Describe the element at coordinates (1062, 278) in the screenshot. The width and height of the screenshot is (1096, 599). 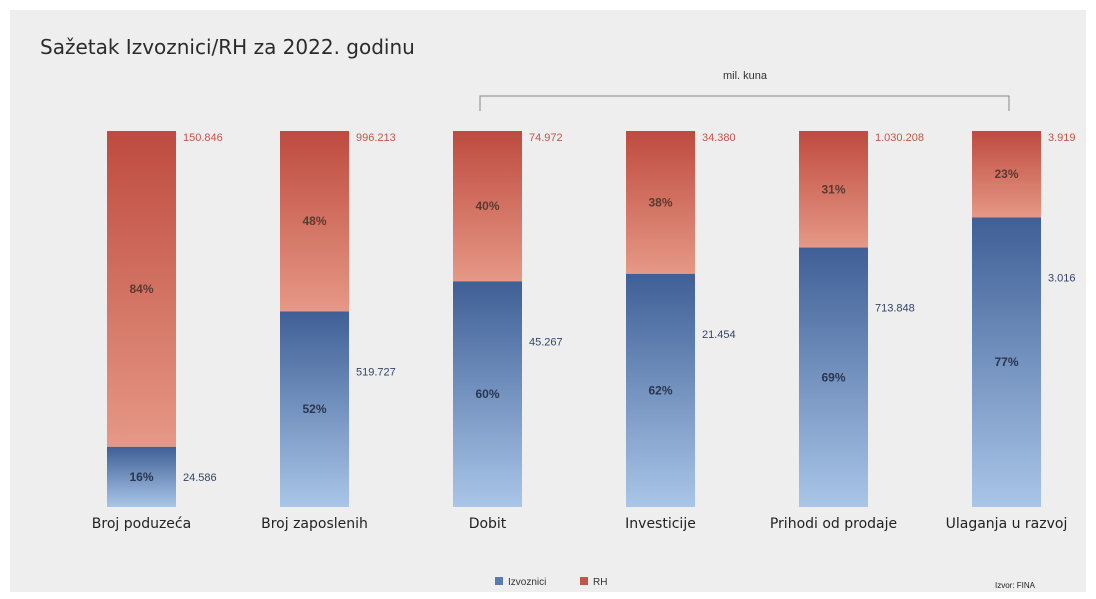
I see `value-label-izvoznici-ulaganja-u-razvoj: 3.016` at that location.